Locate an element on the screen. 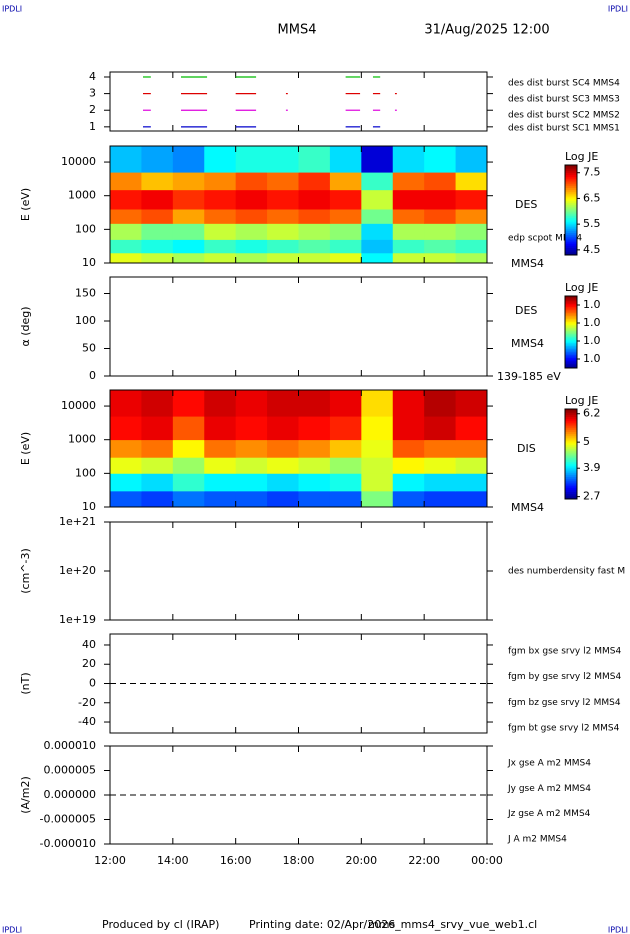 This screenshot has height=934, width=630. panel-annotation: MMS4 is located at coordinates (527, 263).